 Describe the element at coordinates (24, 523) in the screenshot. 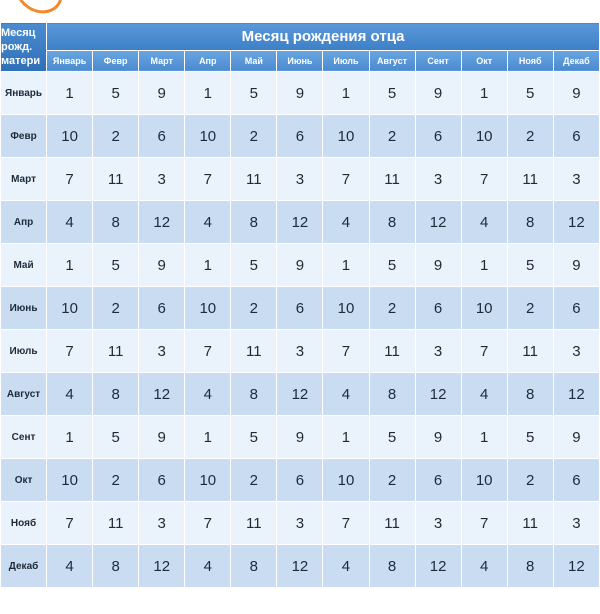

I see `mother-month-label: Нояб` at that location.